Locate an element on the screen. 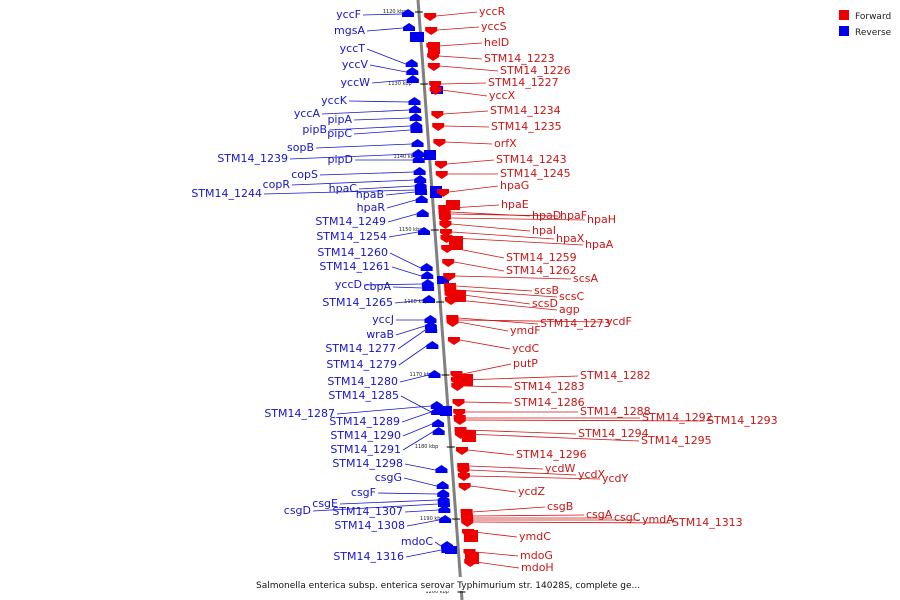 The image size is (900, 600). gene-label-forward: ymdC is located at coordinates (535, 536).